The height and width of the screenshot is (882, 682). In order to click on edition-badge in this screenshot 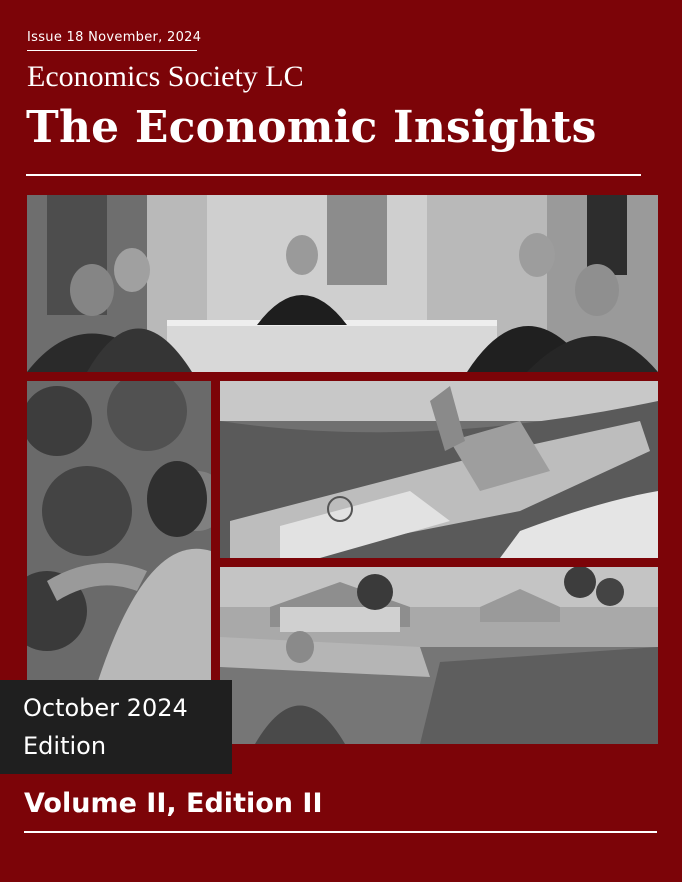, I will do `click(116, 727)`.